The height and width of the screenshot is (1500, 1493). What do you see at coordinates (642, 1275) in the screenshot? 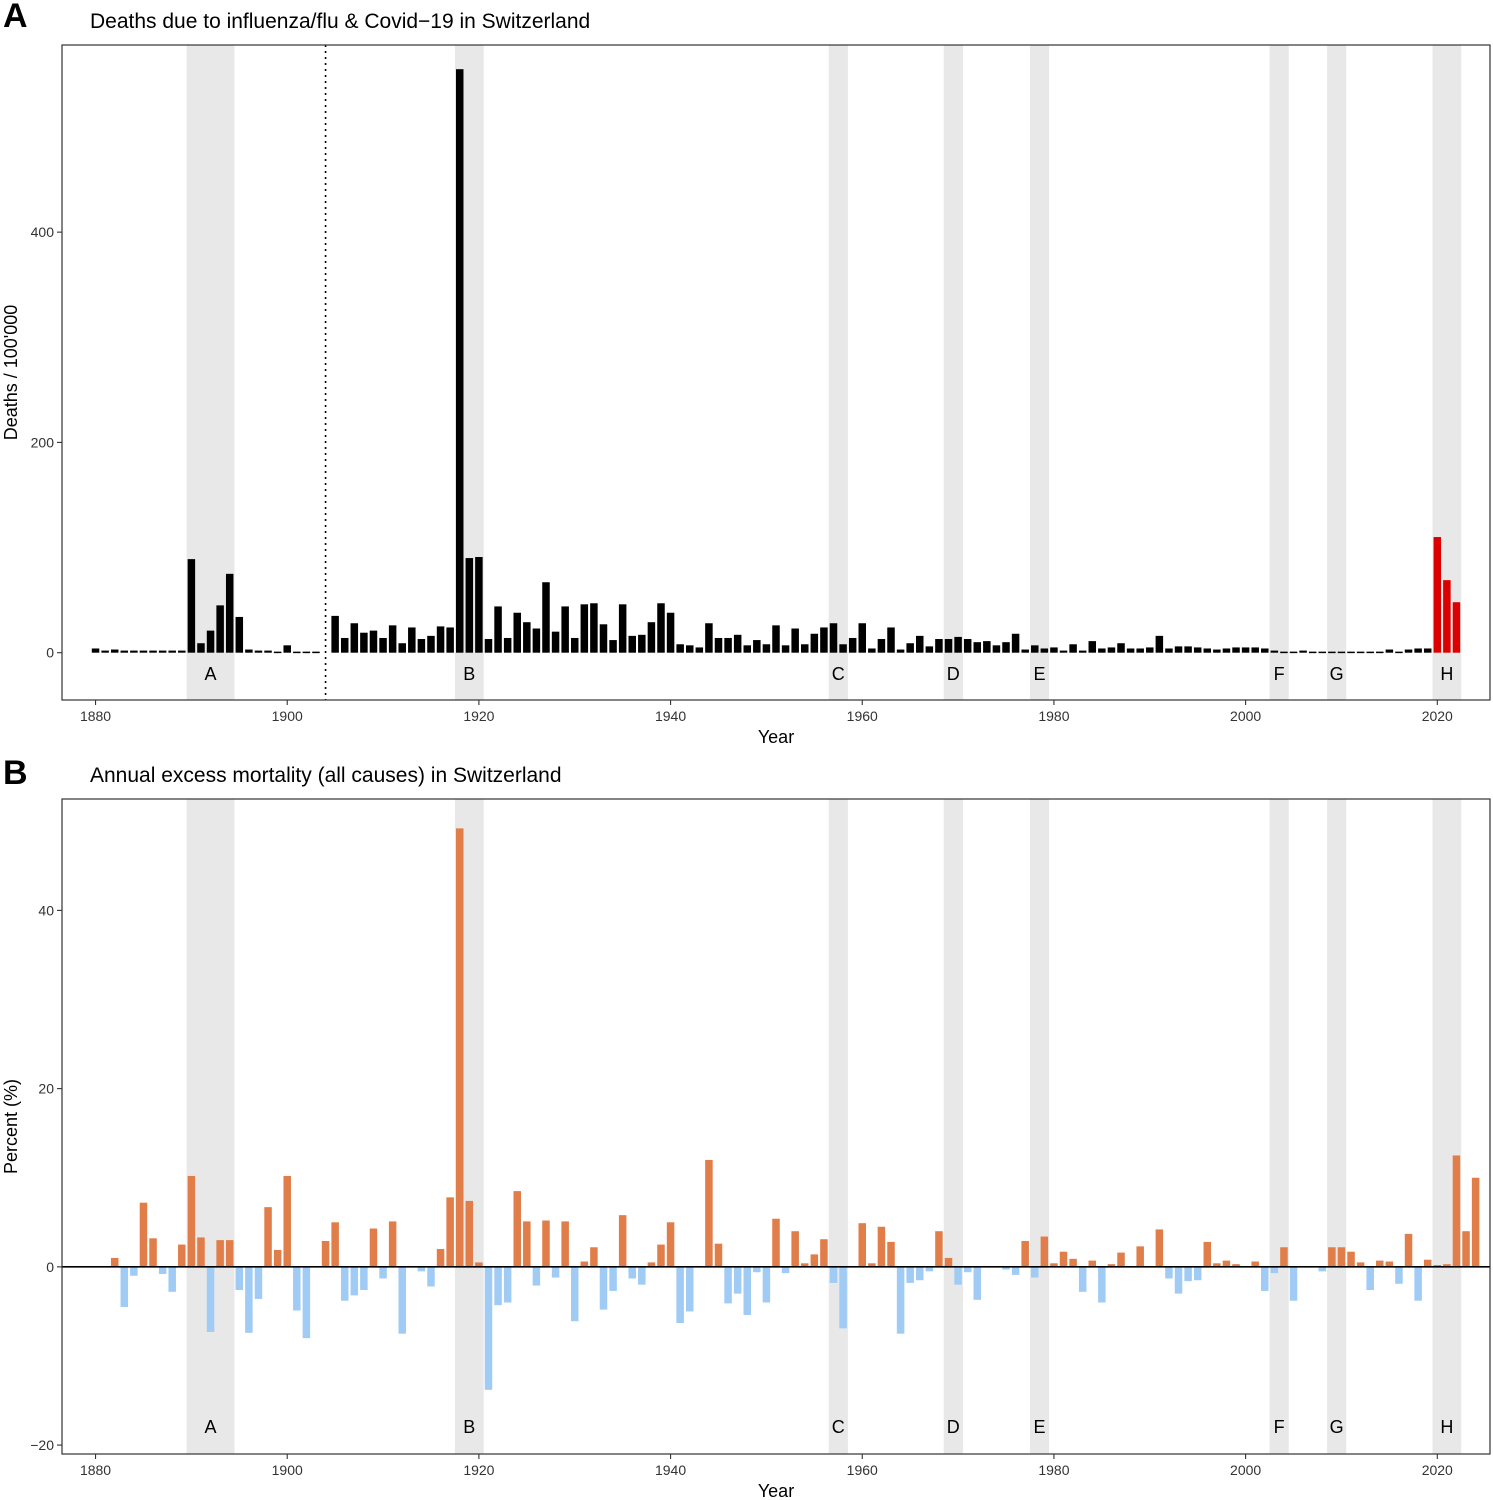
I see `panel-b-bar-1937` at bounding box center [642, 1275].